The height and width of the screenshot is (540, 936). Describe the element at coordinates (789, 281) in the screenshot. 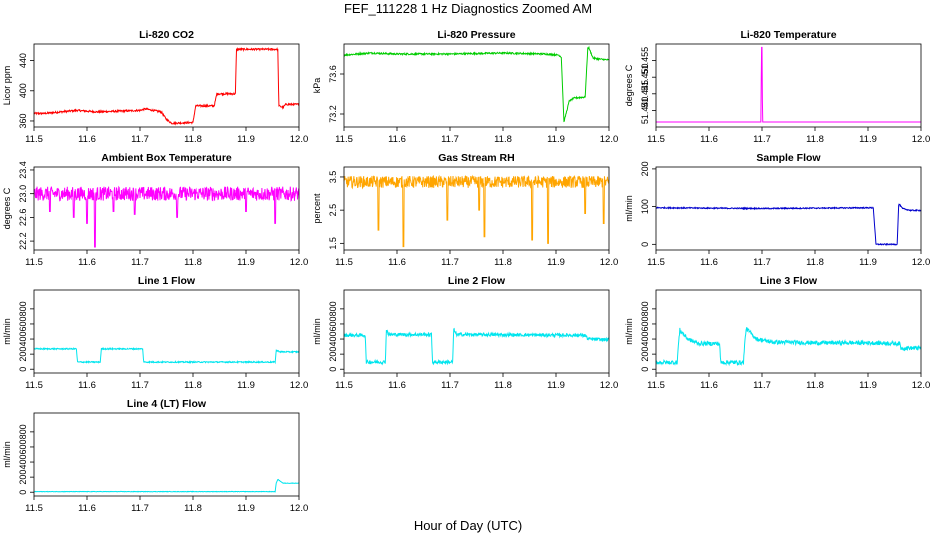

I see `chart-title: Line 3 Flow` at that location.